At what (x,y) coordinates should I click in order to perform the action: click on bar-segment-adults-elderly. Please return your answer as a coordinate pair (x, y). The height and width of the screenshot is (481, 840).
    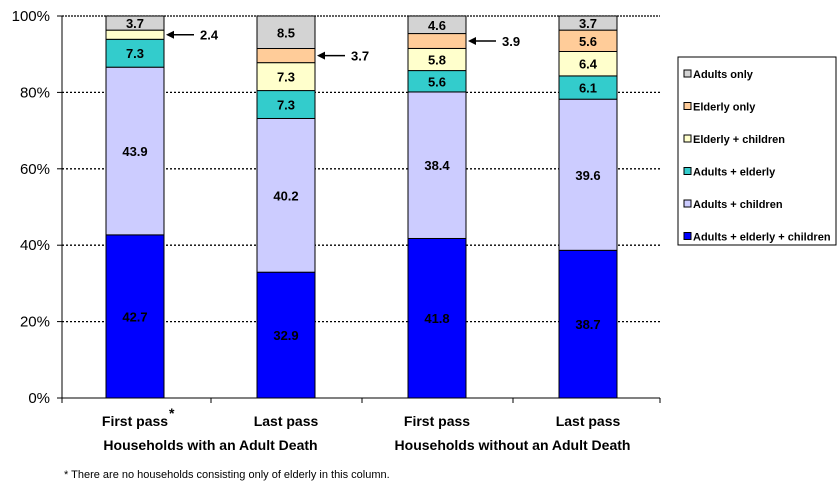
    Looking at the image, I should click on (135, 53).